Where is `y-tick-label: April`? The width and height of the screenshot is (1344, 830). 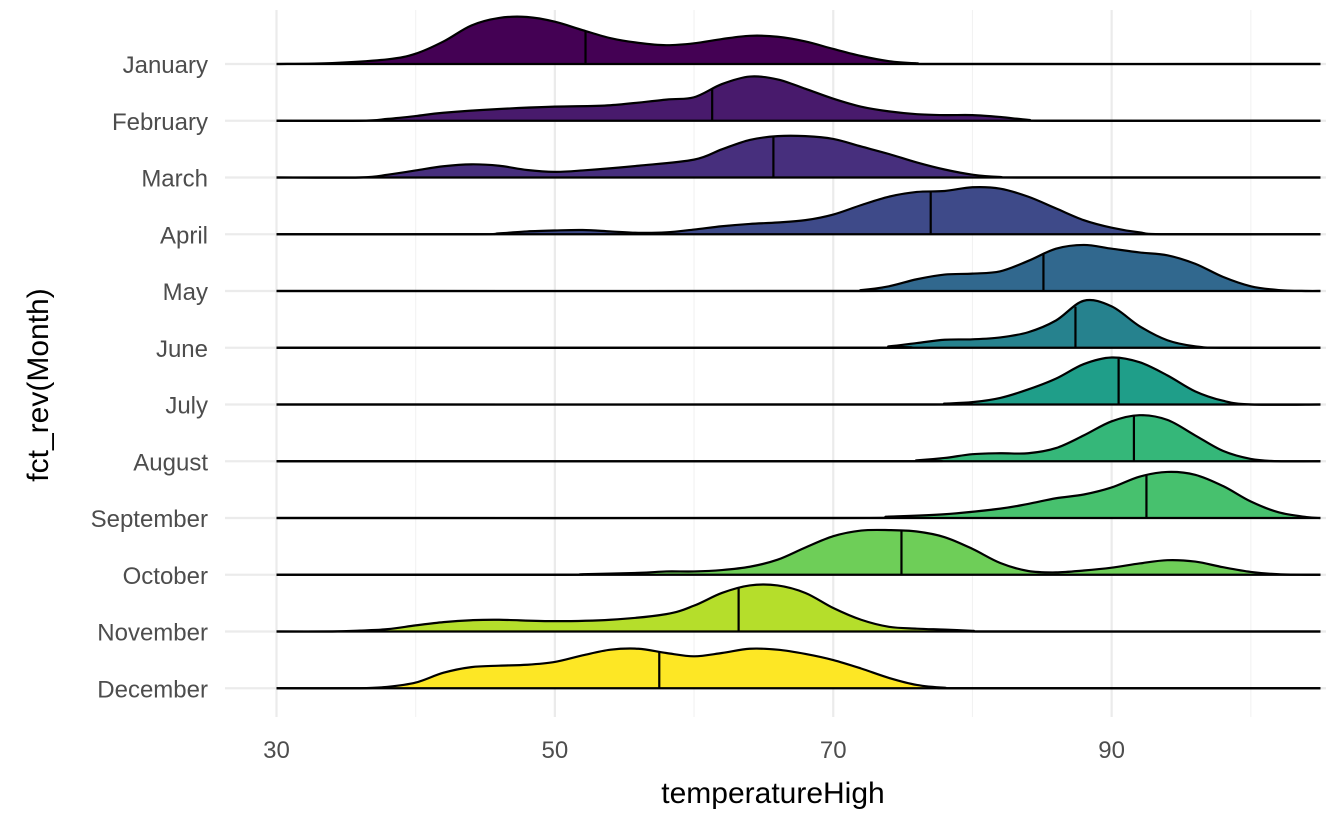 y-tick-label: April is located at coordinates (184, 235).